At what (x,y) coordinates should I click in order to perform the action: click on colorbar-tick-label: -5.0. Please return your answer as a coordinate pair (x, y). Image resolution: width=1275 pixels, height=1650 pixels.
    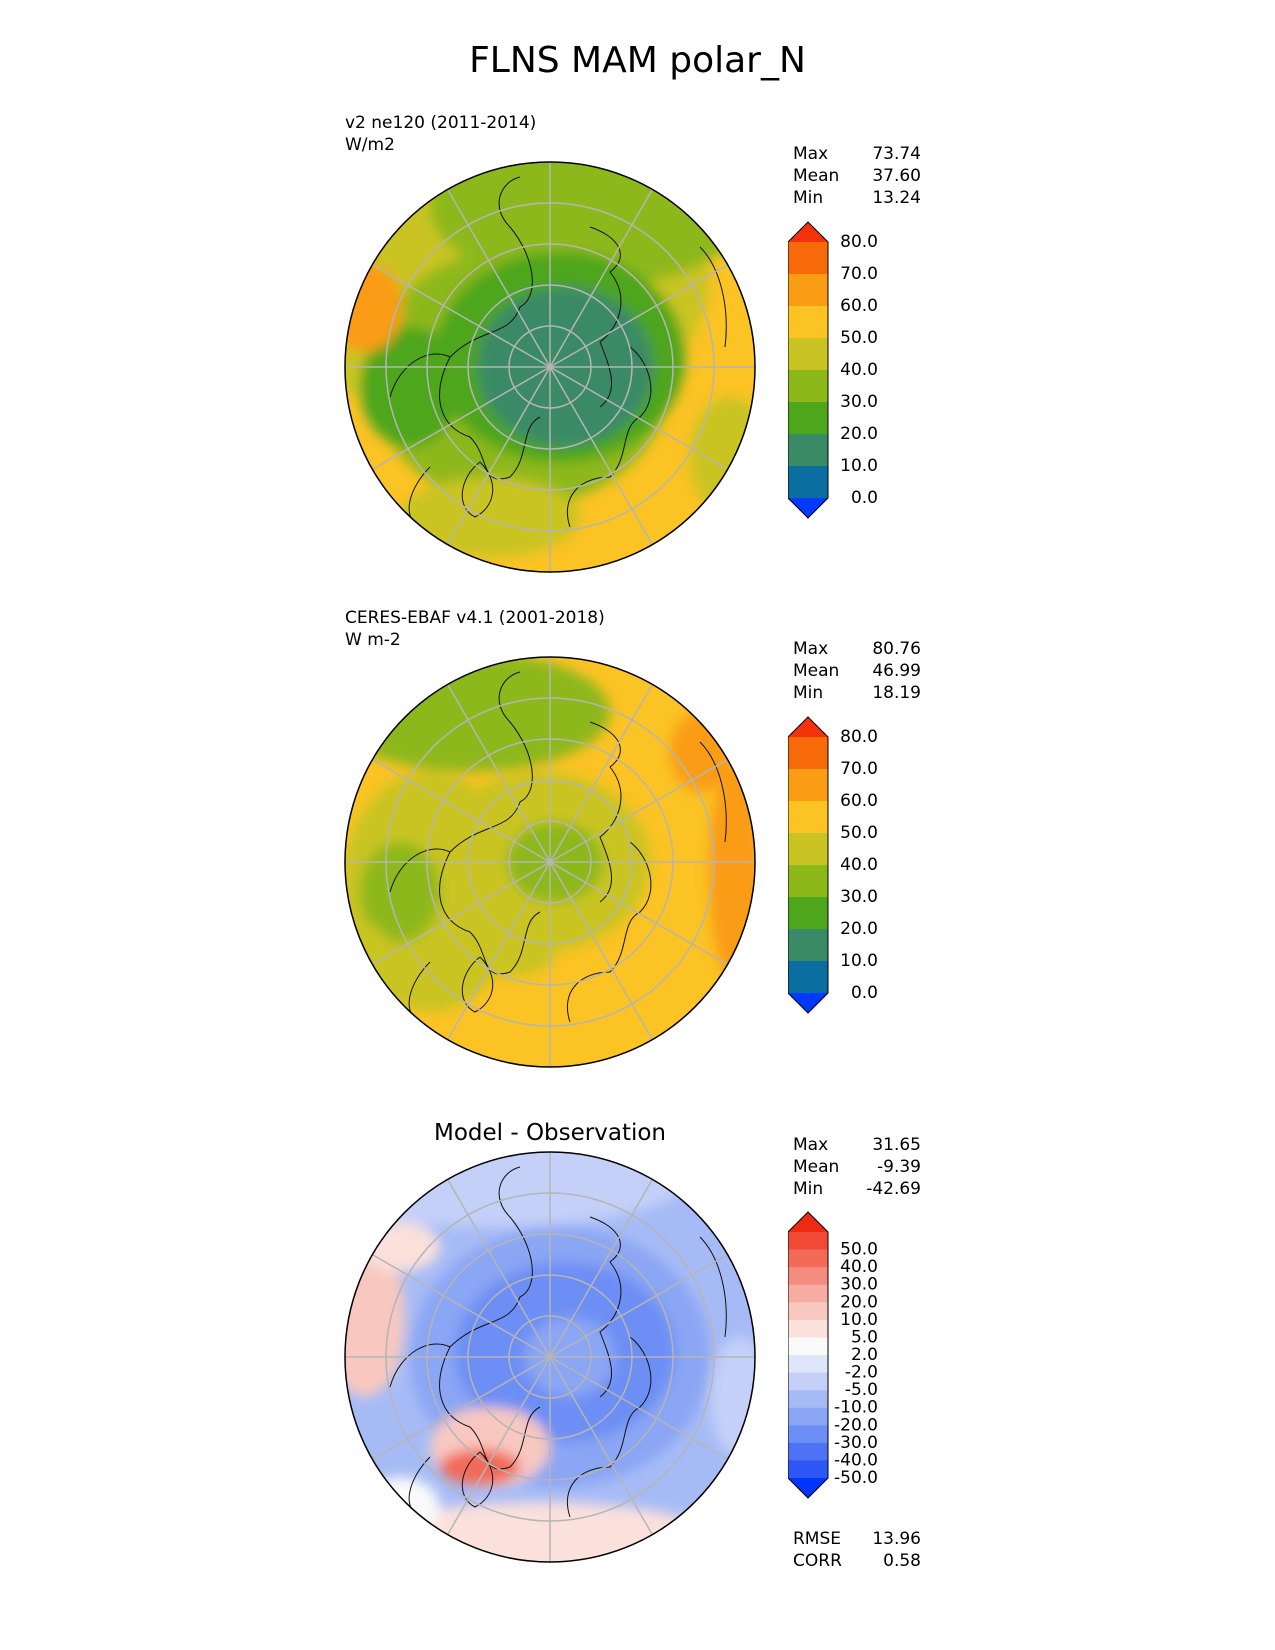
    Looking at the image, I should click on (861, 1390).